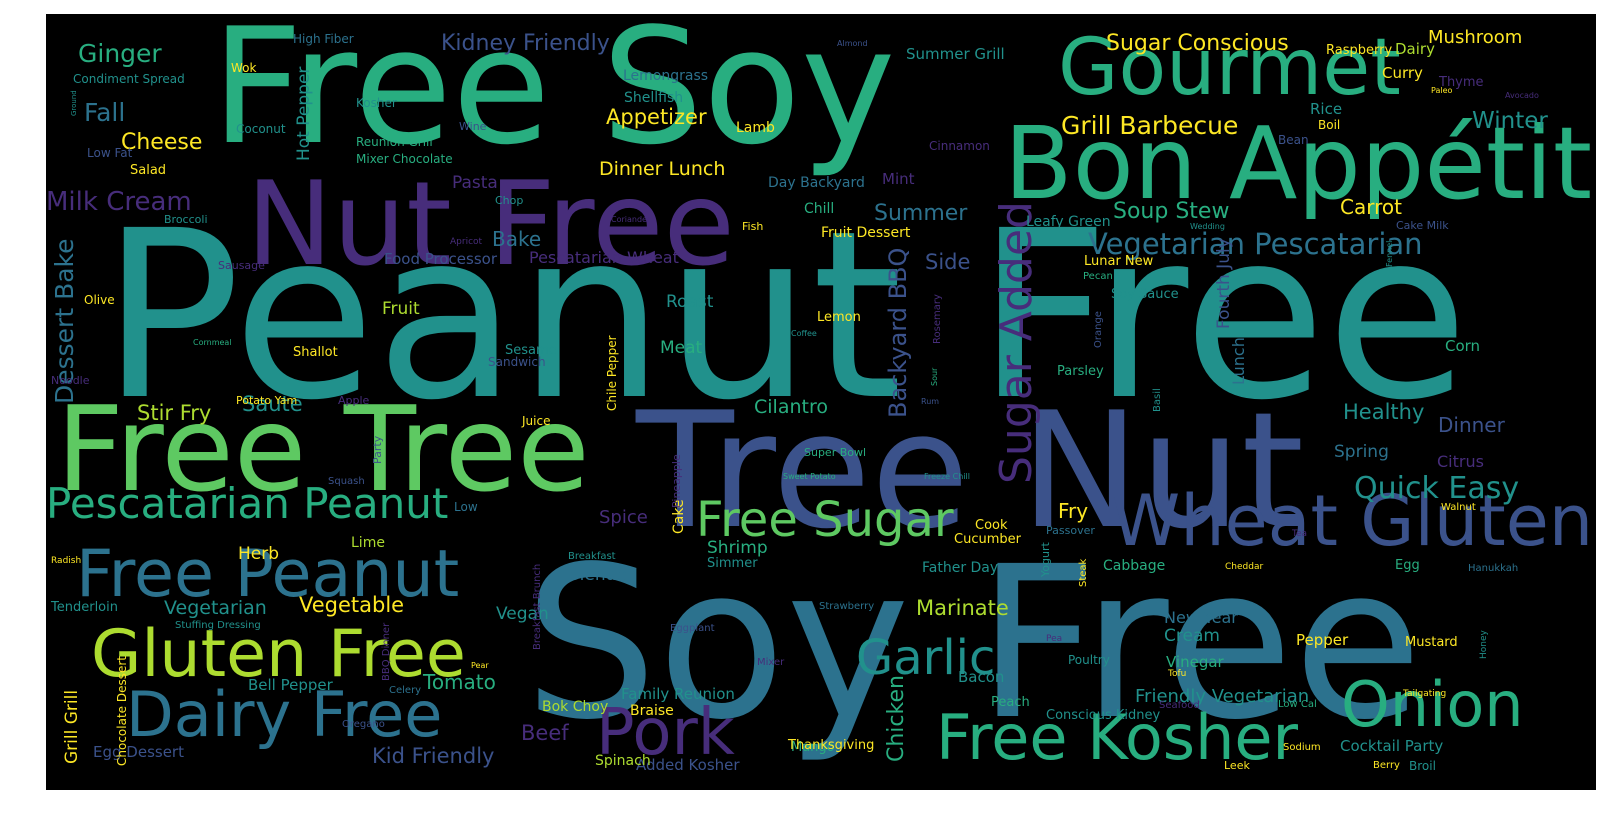 The image size is (1614, 818). I want to click on word-salad: Salad, so click(148, 170).